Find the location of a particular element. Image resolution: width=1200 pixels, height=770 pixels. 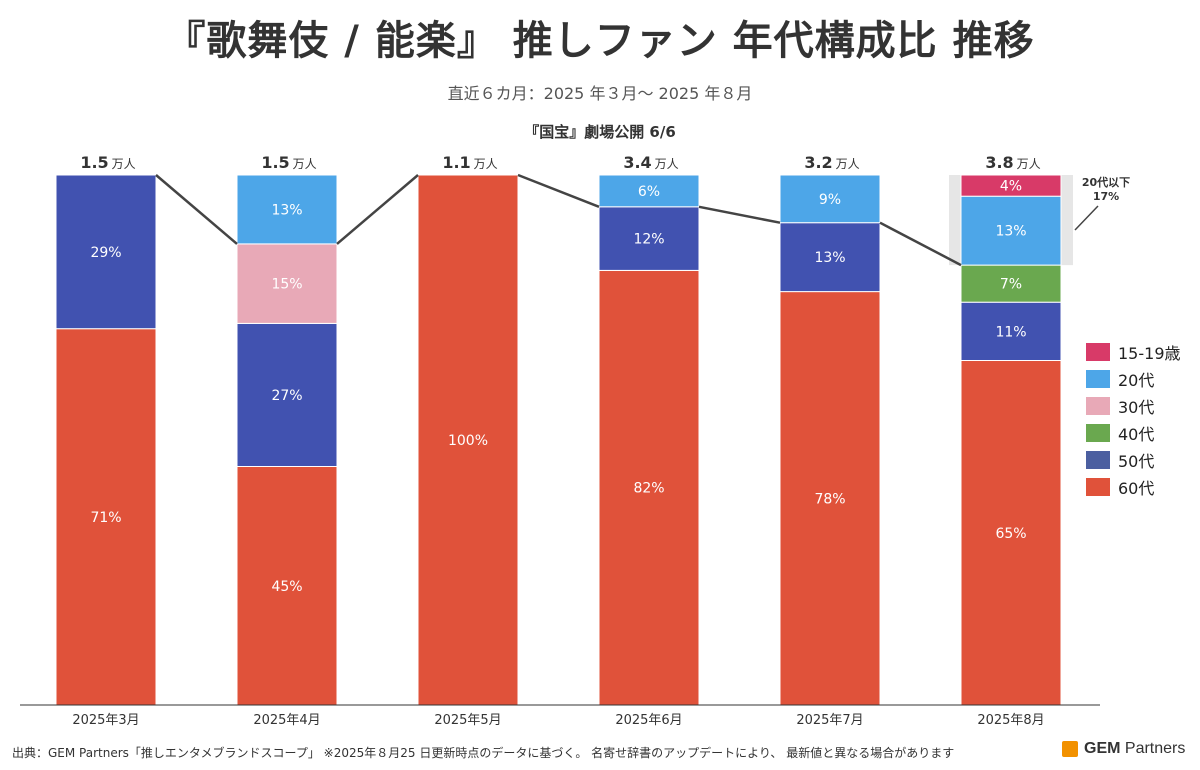

legend-item: 60代 is located at coordinates (1133, 486).